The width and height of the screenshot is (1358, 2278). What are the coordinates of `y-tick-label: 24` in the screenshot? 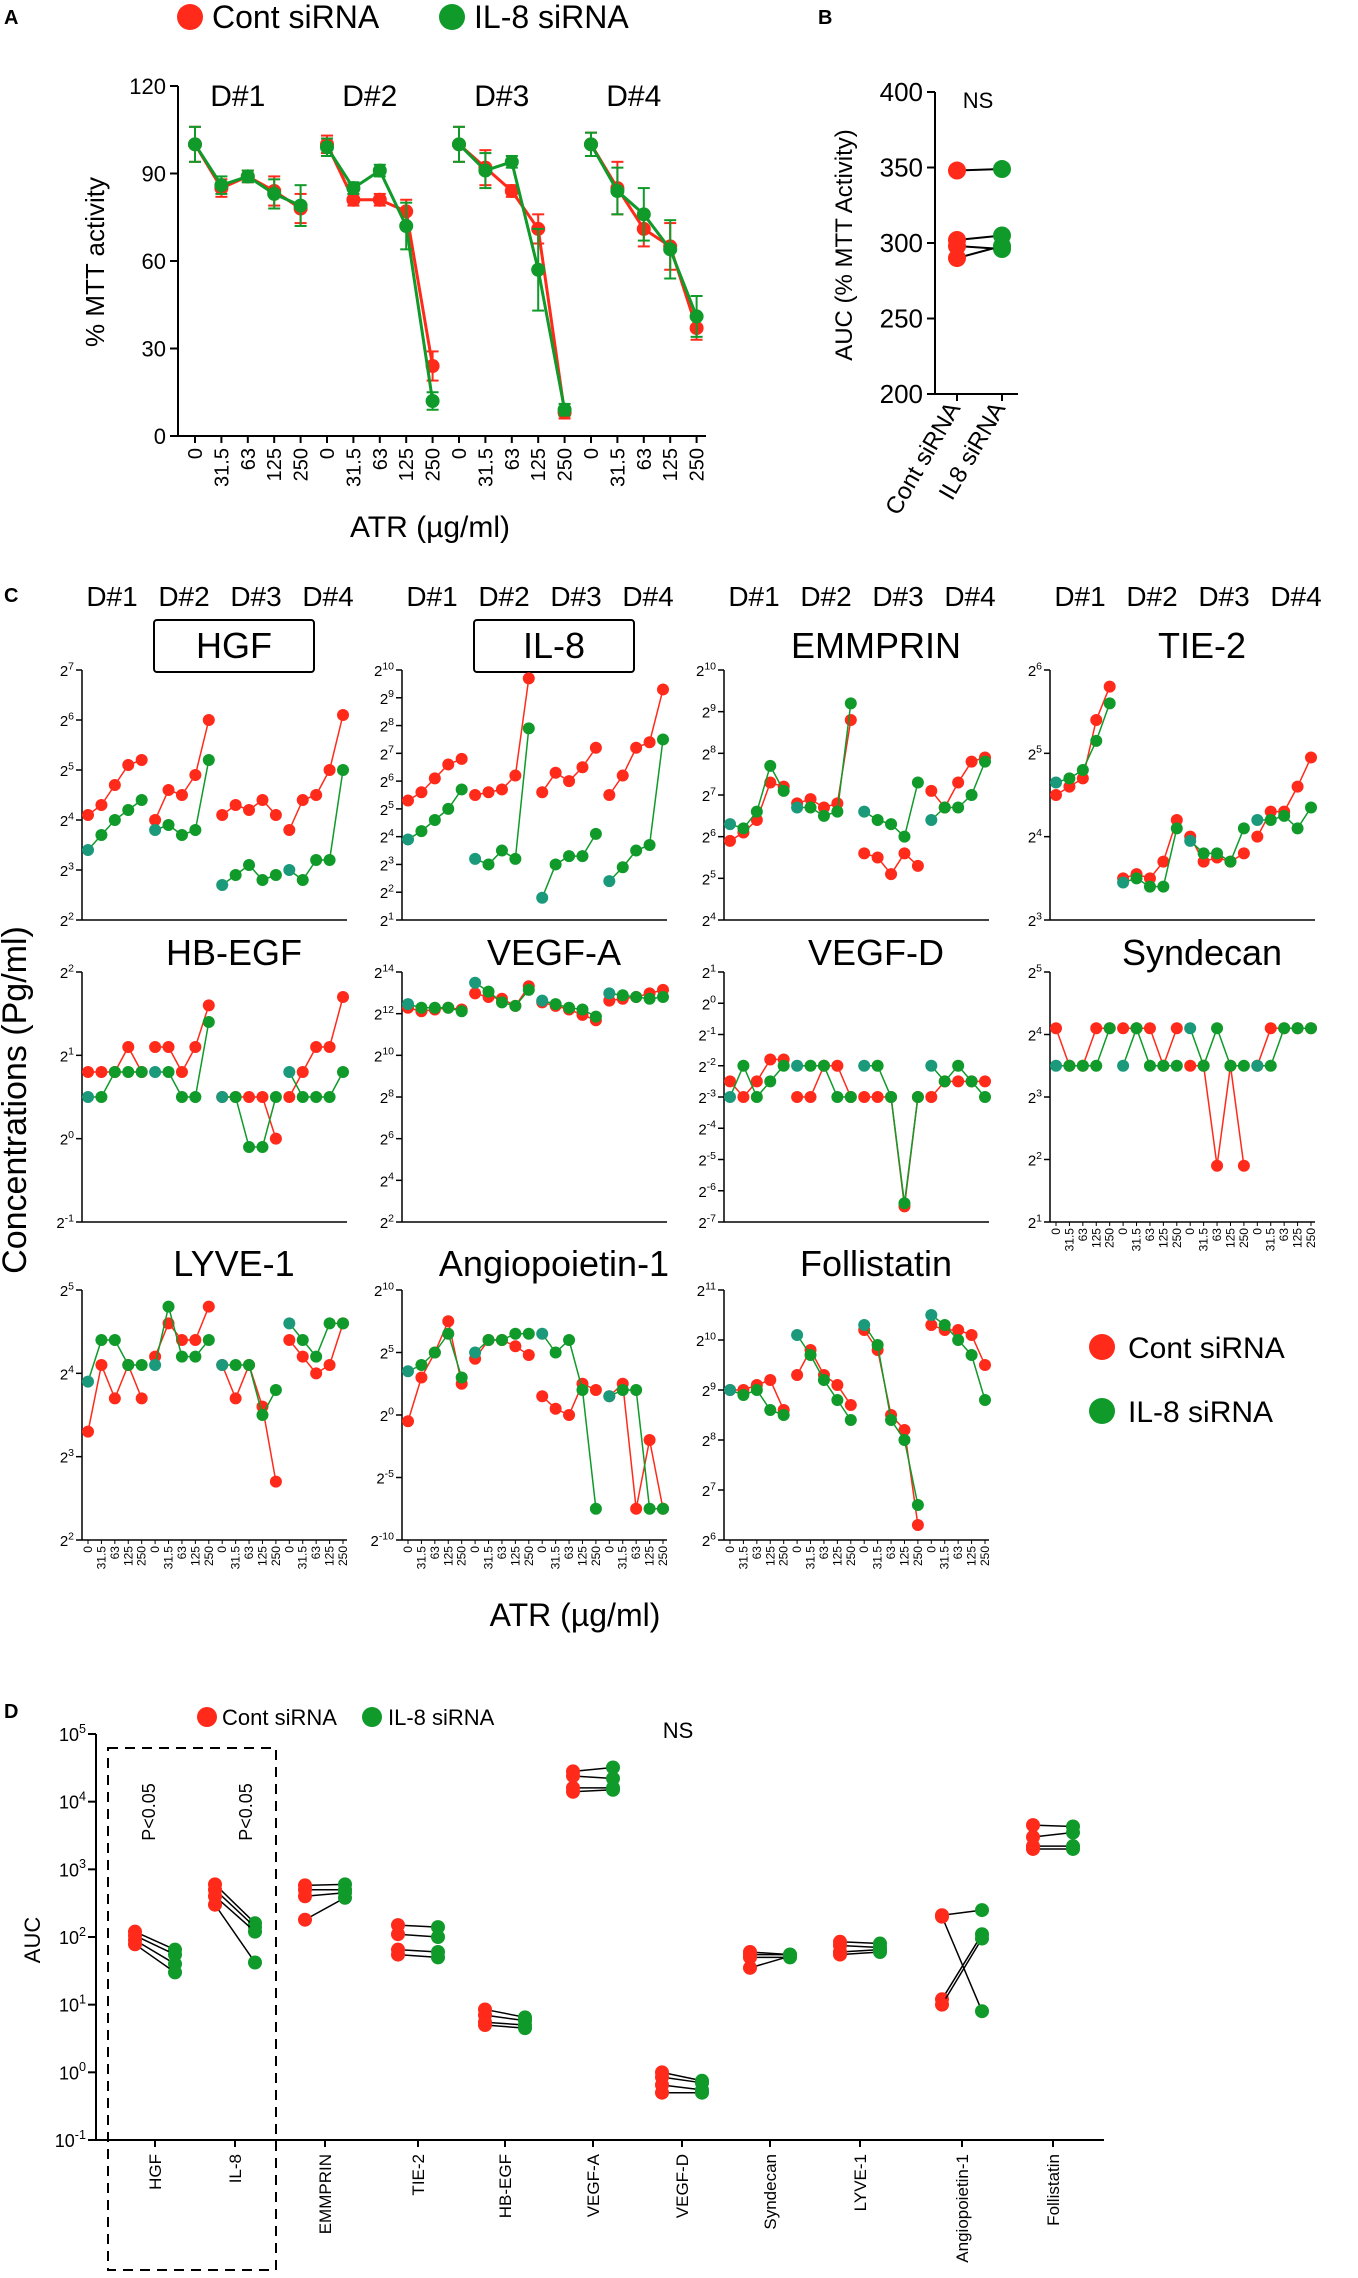 It's located at (67, 820).